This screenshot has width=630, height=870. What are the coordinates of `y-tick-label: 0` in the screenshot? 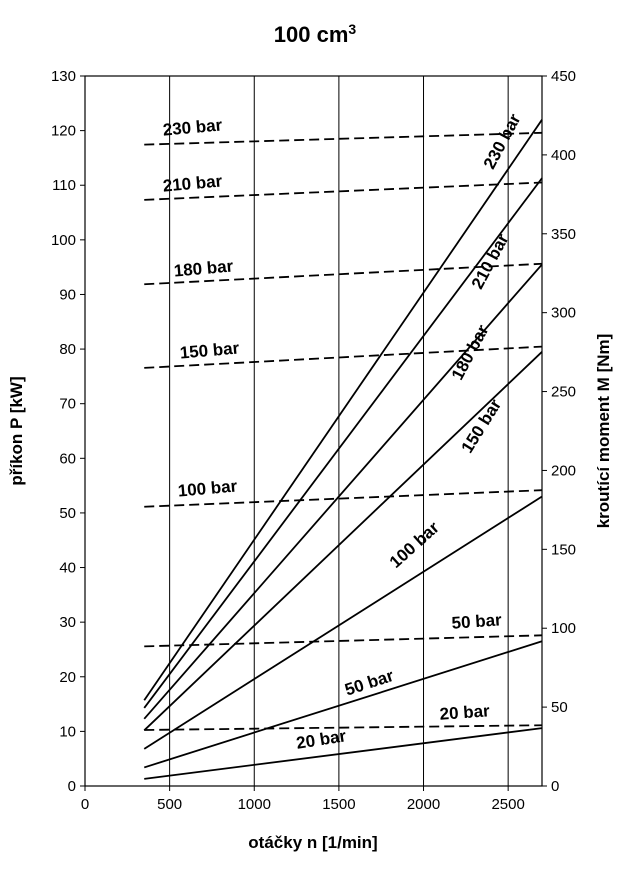 It's located at (72, 786).